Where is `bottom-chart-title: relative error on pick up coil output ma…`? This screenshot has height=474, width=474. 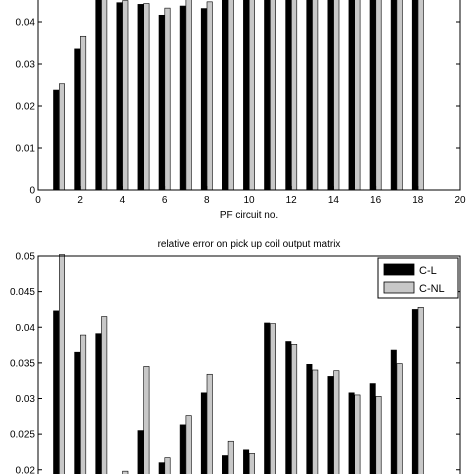
bottom-chart-title: relative error on pick up coil output ma… is located at coordinates (249, 244).